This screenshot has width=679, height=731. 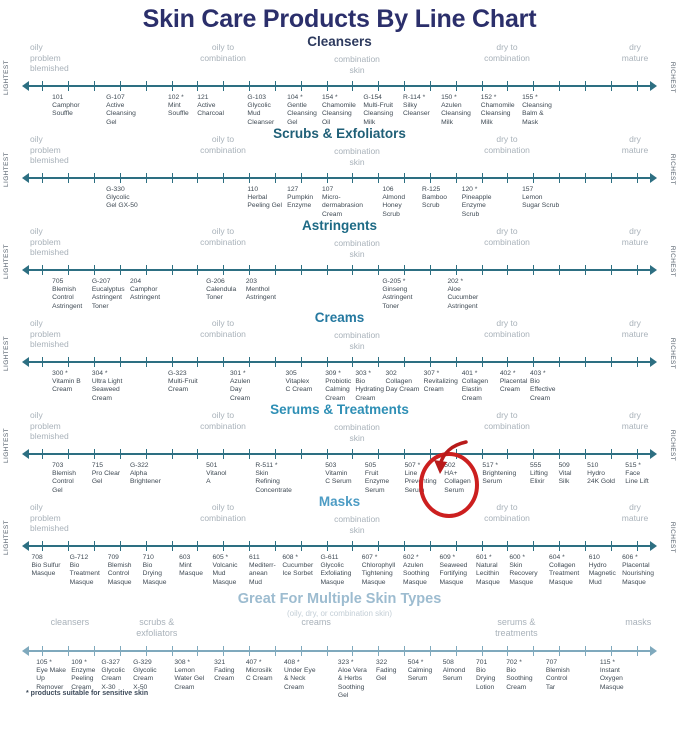 I want to click on product-label: 610 Hydro Magnetic Mud, so click(x=602, y=570).